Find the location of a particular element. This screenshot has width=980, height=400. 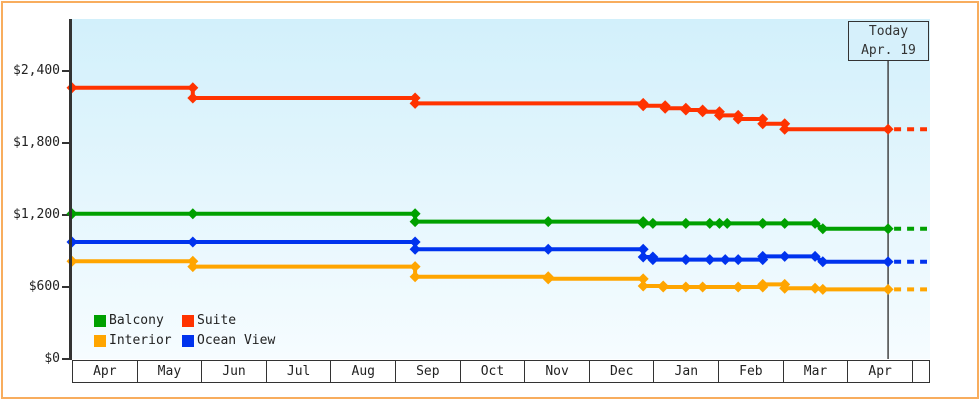

x-axis-month-label: Dec is located at coordinates (622, 371).